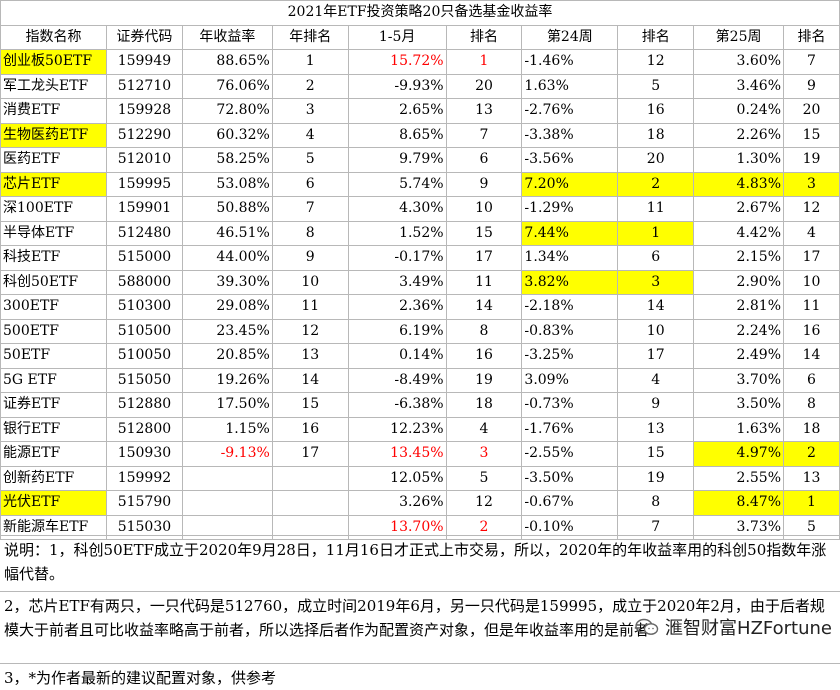 The width and height of the screenshot is (840, 690). I want to click on annual-rank-cell: 15, so click(310, 405).